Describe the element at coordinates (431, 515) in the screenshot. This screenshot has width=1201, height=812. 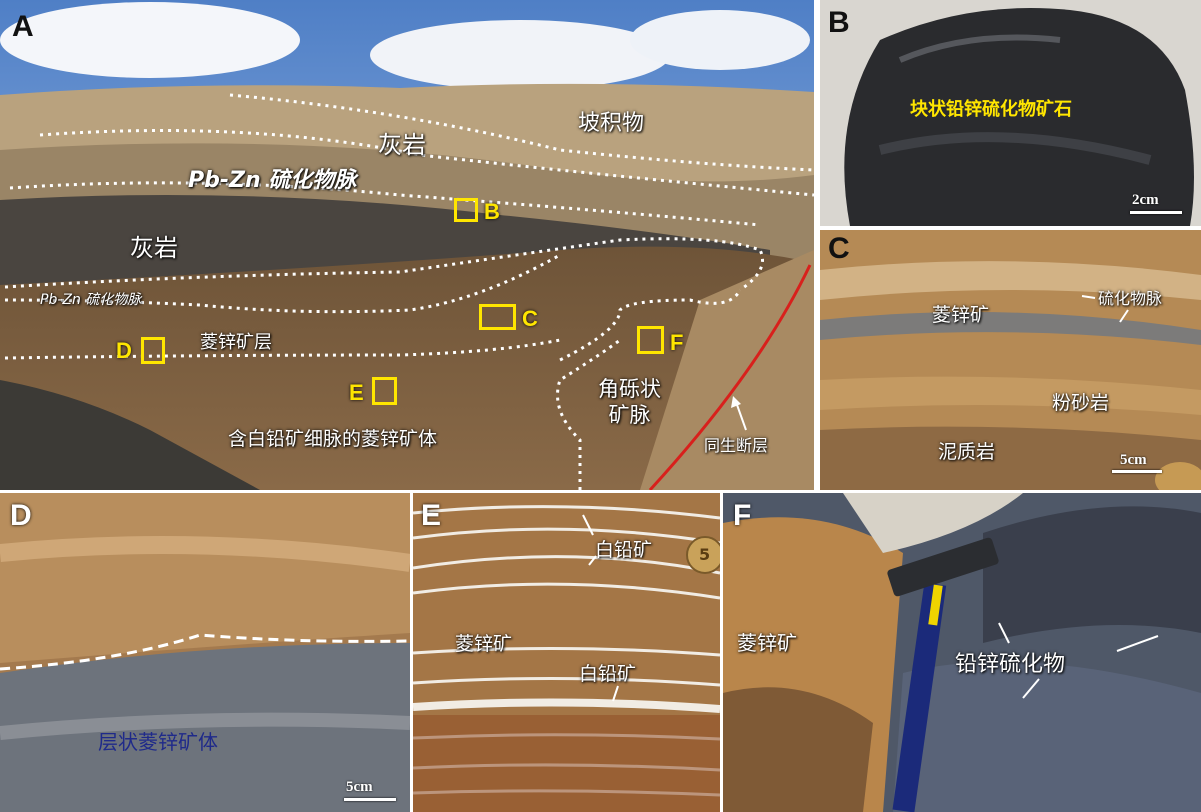
I see `panel-letter-e: E` at that location.